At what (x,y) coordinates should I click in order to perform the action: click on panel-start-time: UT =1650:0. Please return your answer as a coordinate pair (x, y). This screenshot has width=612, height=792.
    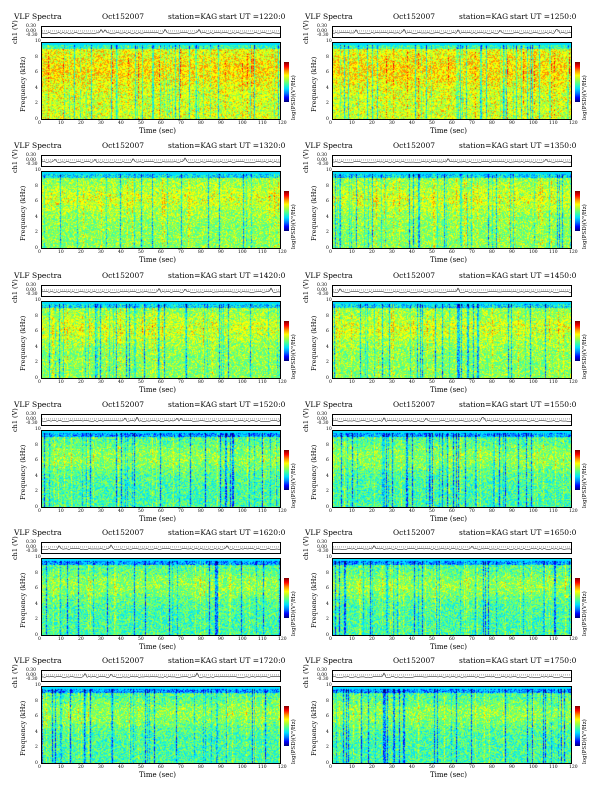
    Looking at the image, I should click on (553, 532).